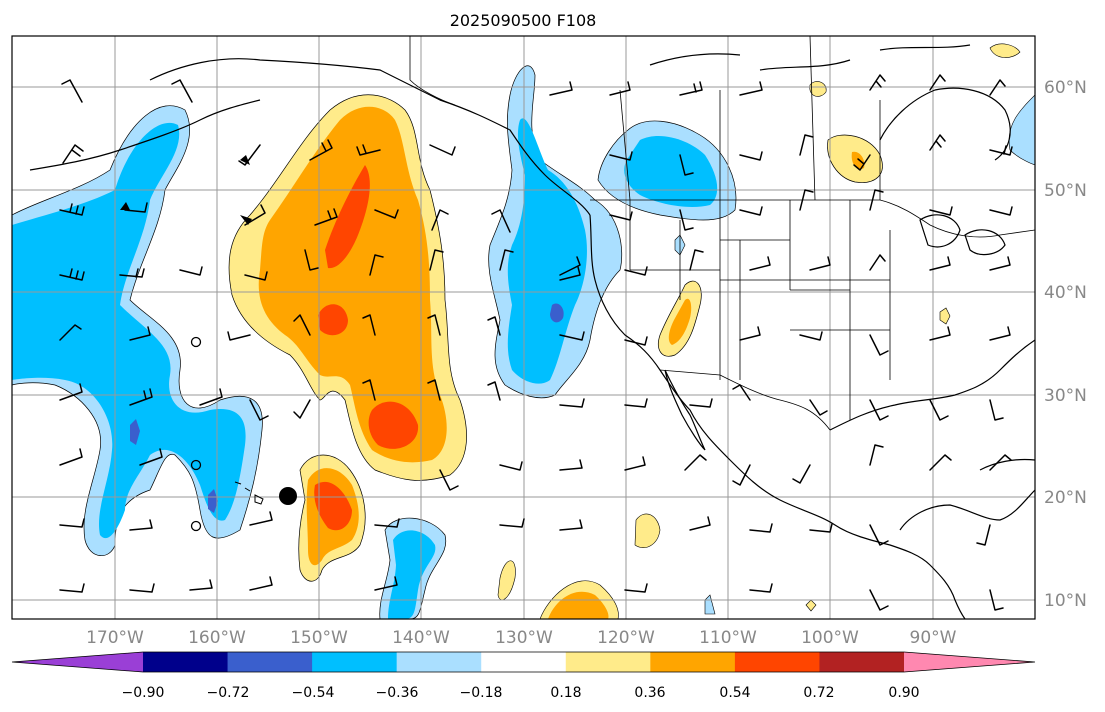 This screenshot has height=712, width=1105. What do you see at coordinates (810, 57) in the screenshot?
I see `arctic-coast` at bounding box center [810, 57].